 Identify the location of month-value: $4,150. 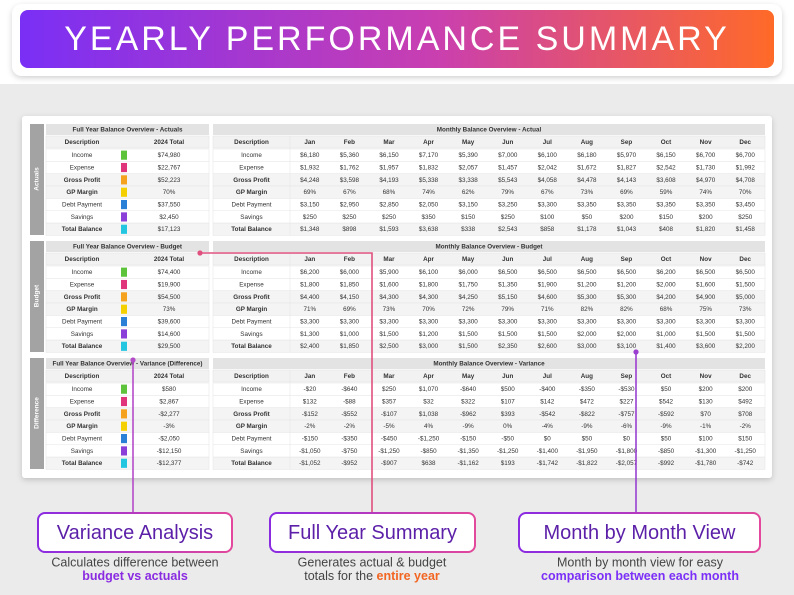
(350, 297).